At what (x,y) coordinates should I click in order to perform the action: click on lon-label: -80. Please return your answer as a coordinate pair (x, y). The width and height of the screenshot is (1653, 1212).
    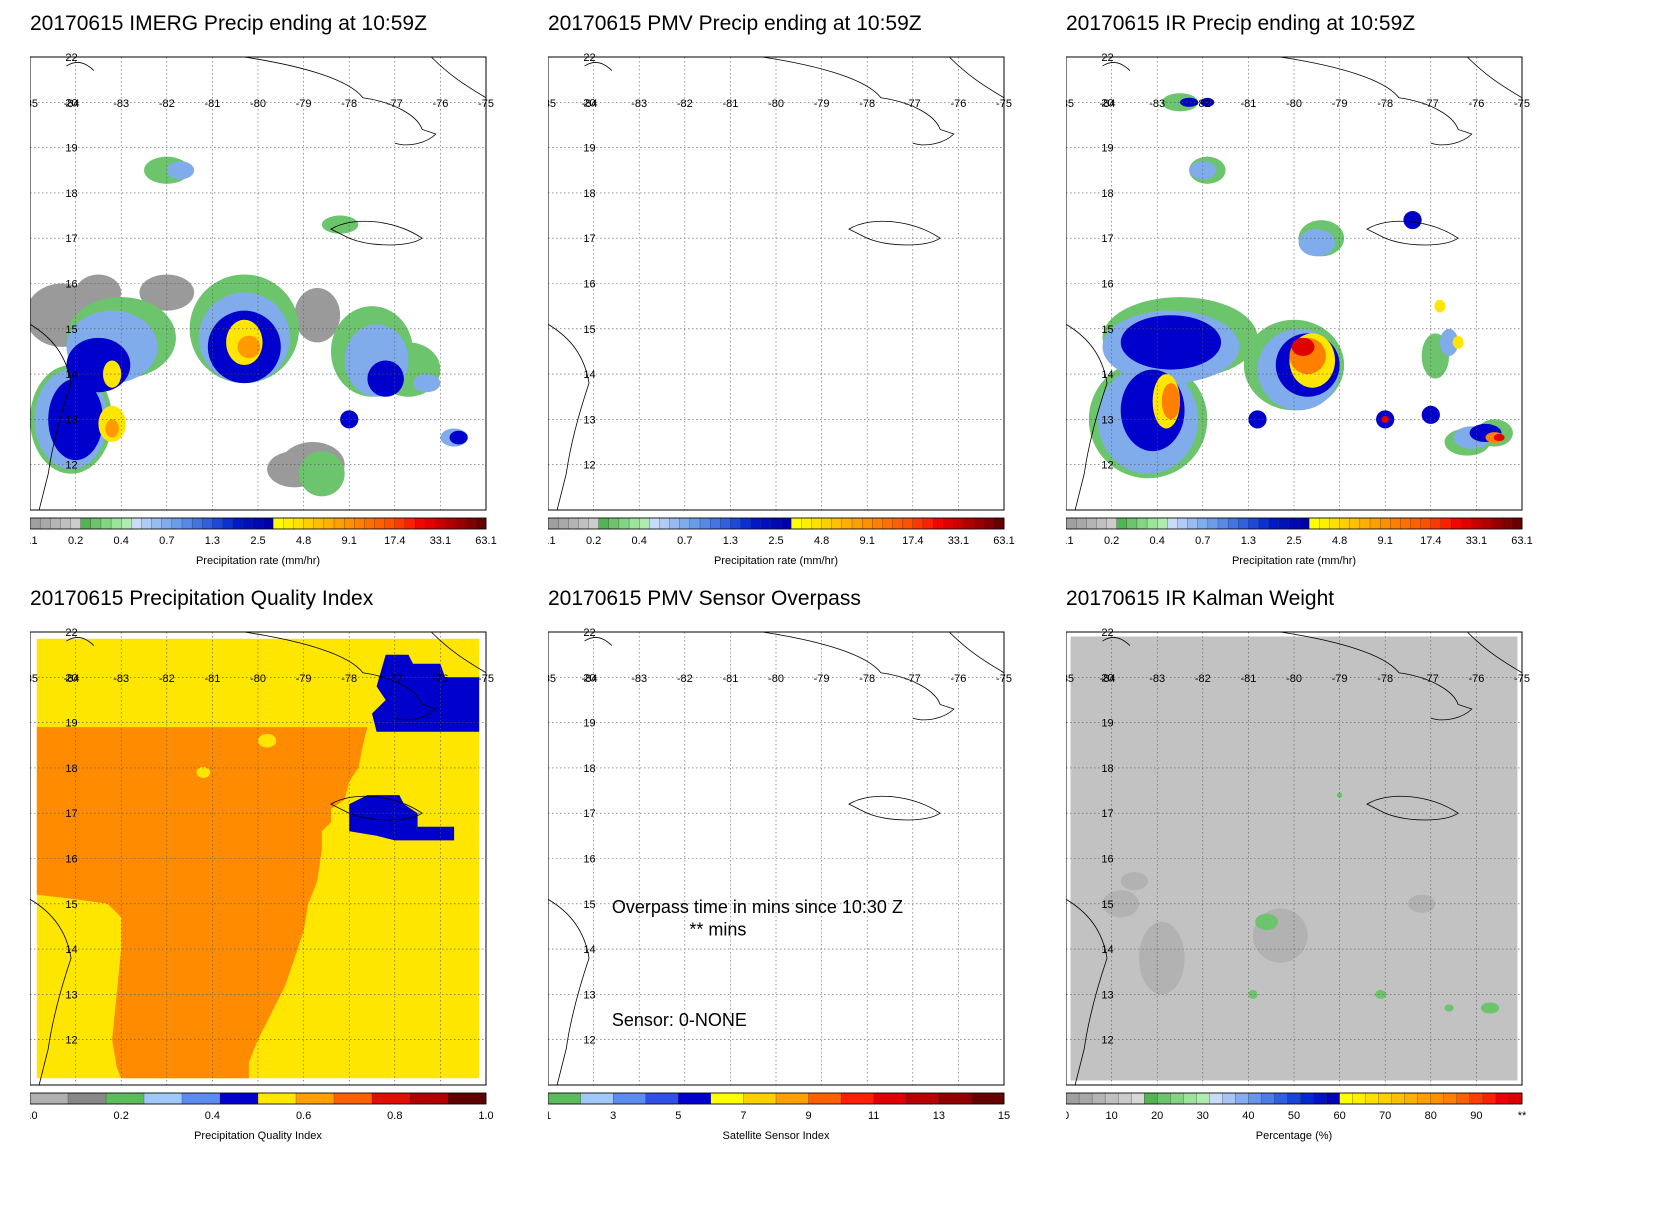
    Looking at the image, I should click on (258, 679).